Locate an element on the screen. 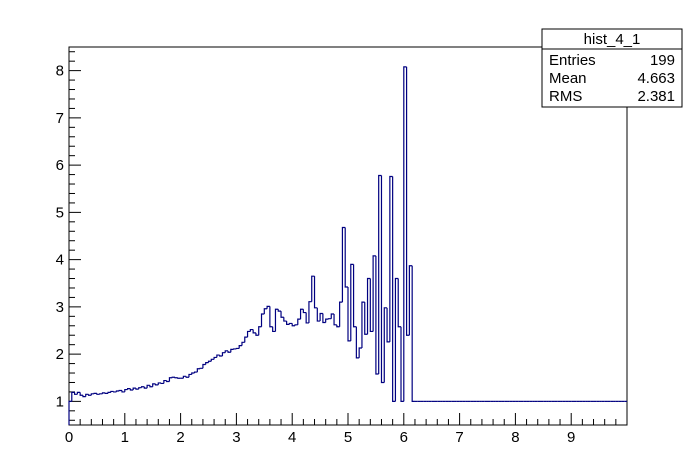 This screenshot has height=472, width=696. x-tick-label: 1 is located at coordinates (125, 437).